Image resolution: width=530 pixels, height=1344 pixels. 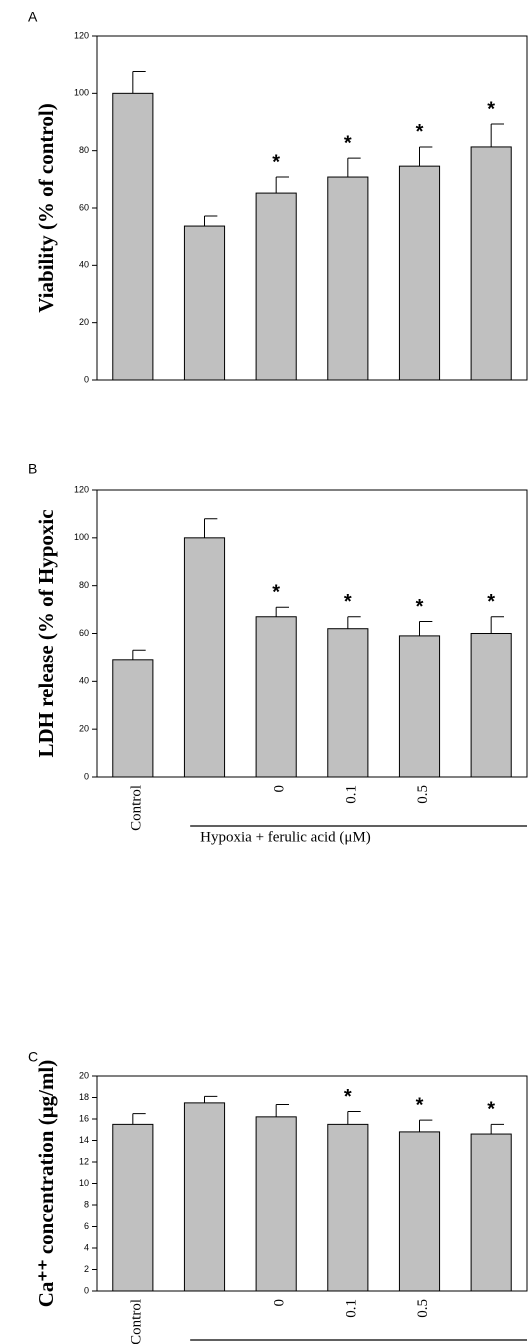 I want to click on y-axis-label: LDH release (% of Hypoxic, so click(x=46, y=633).